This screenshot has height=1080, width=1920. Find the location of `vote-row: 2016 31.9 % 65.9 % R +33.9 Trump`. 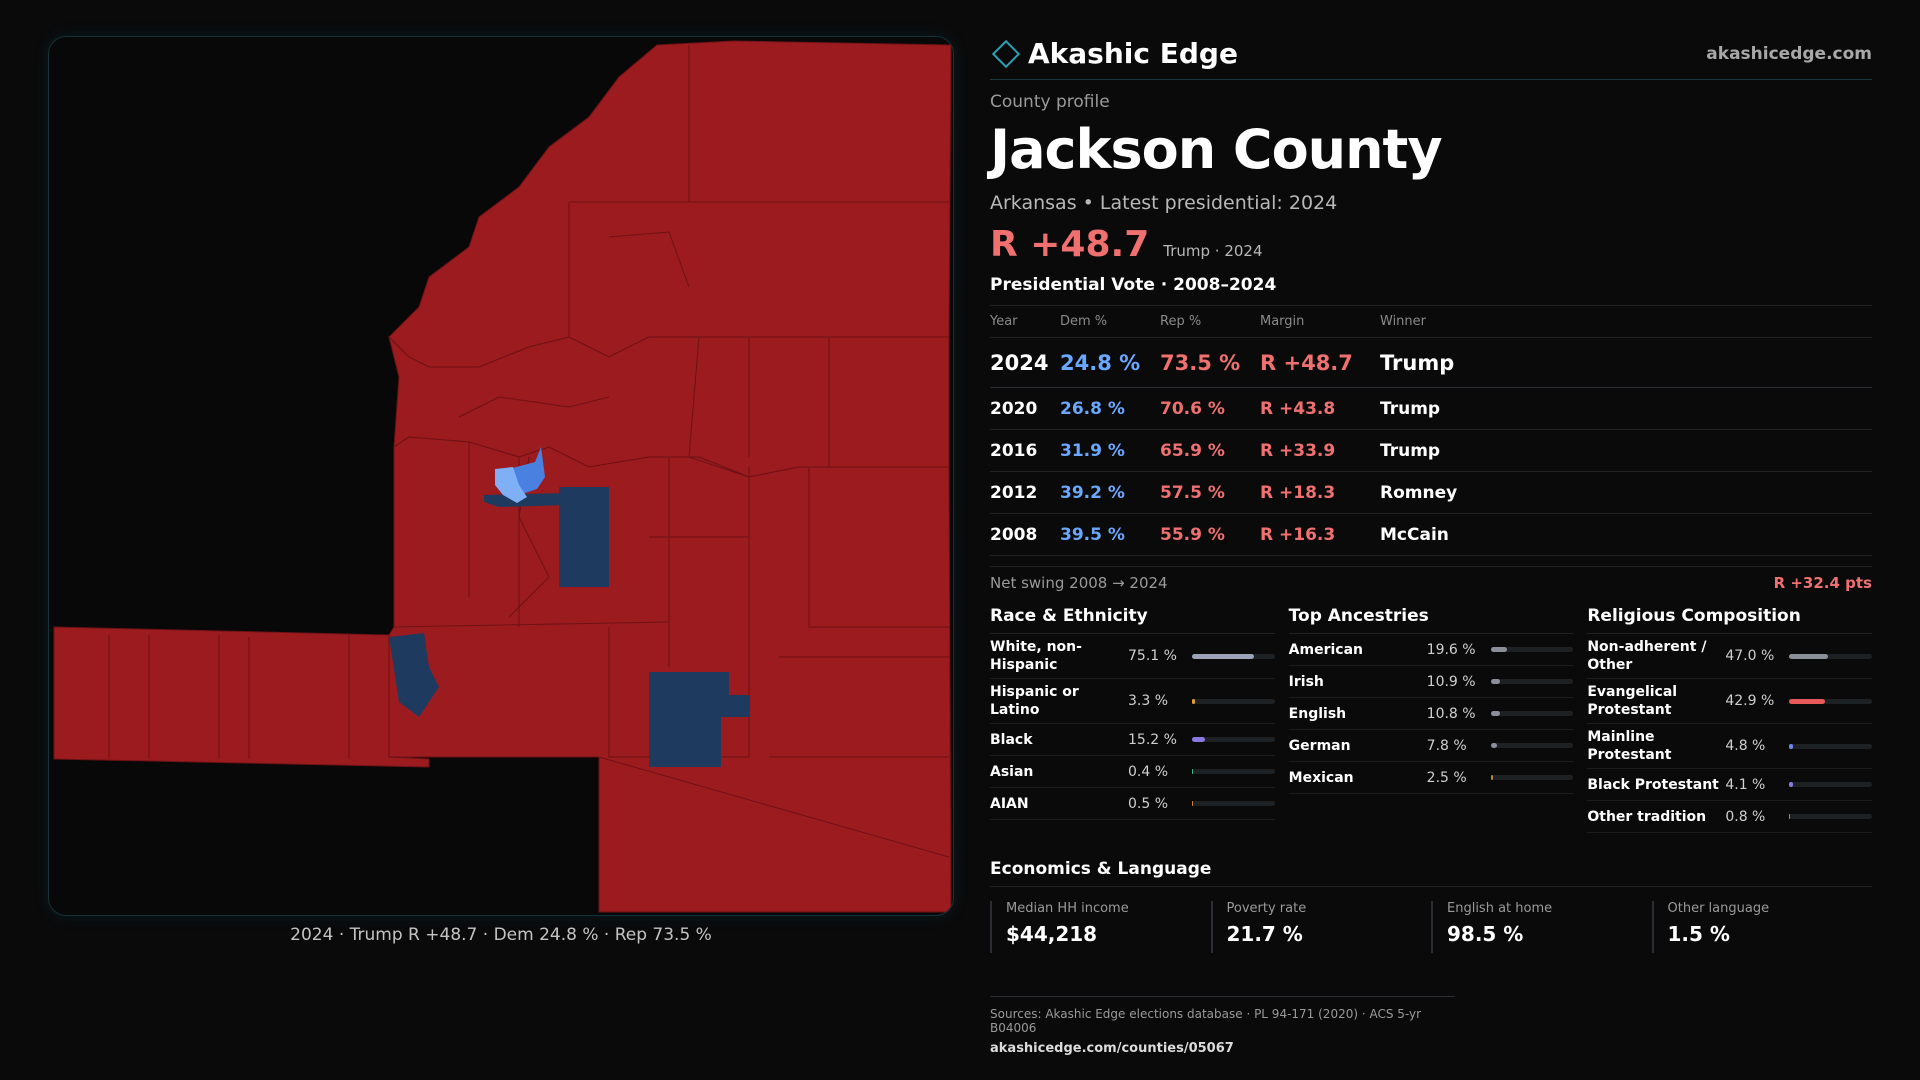

vote-row: 2016 31.9 % 65.9 % R +33.9 Trump is located at coordinates (1431, 451).